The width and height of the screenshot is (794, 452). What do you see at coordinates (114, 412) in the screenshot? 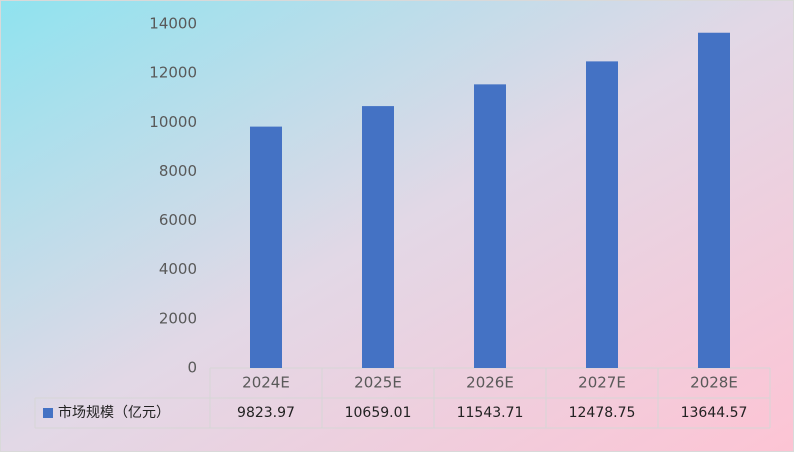
I see `legend-label: 市场规模（亿元）` at bounding box center [114, 412].